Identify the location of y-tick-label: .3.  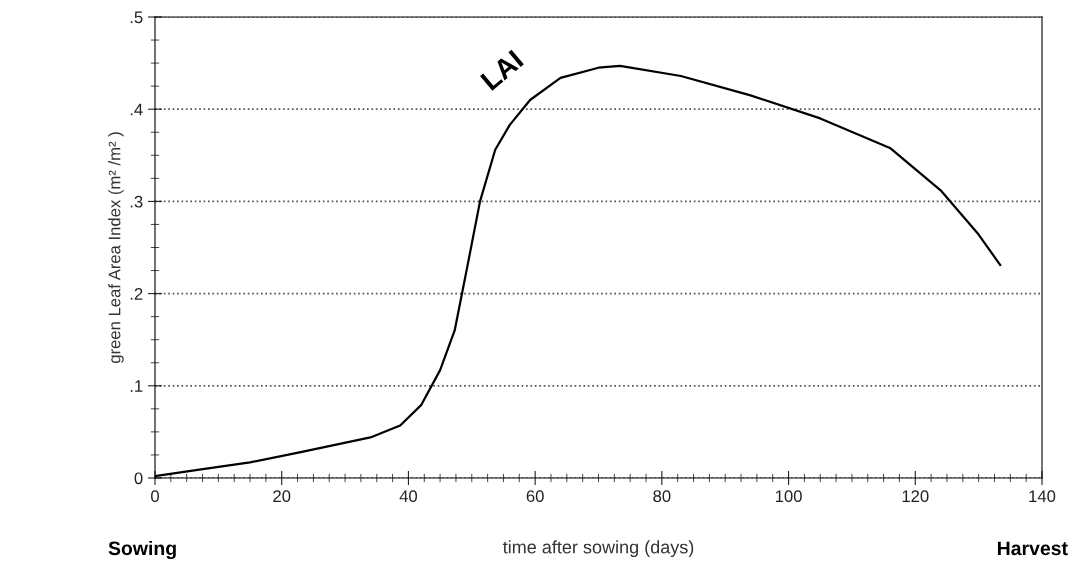
(136, 201).